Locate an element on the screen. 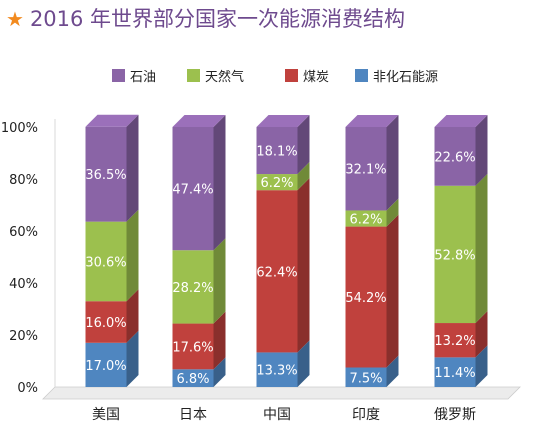  legend-label: 煤炭 is located at coordinates (316, 77).